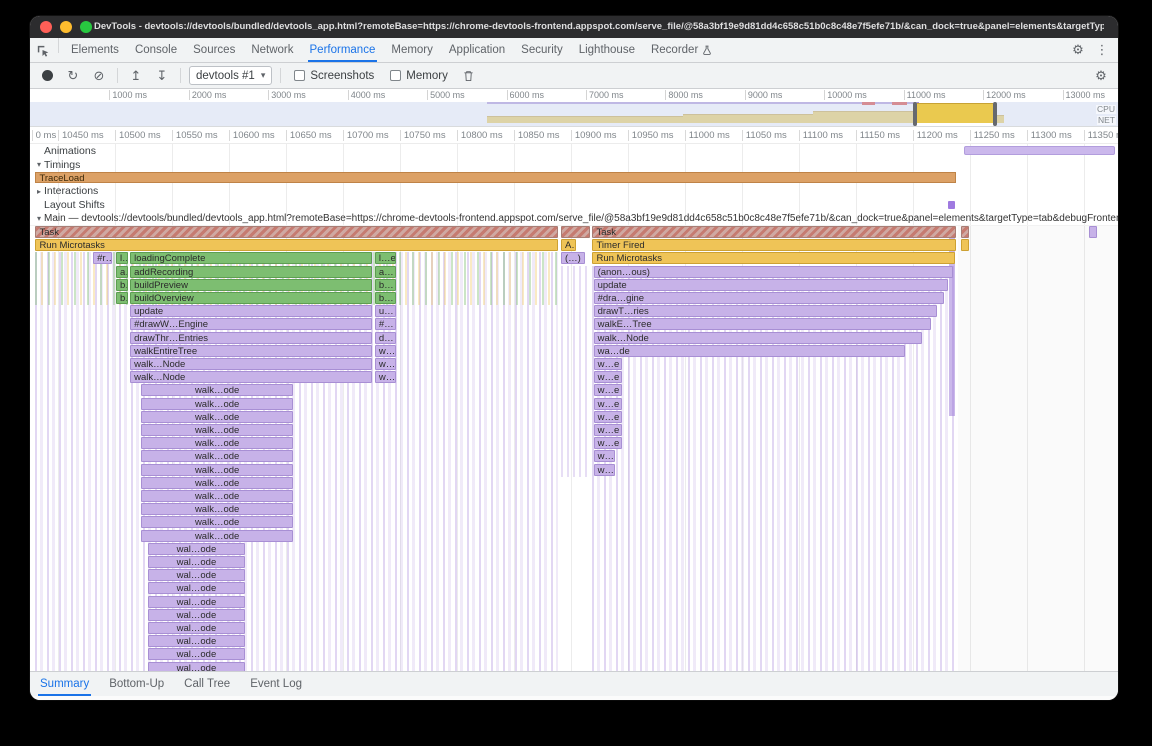 The image size is (1152, 746). Describe the element at coordinates (251, 324) in the screenshot. I see `flame-bar: #drawW…Engine` at that location.